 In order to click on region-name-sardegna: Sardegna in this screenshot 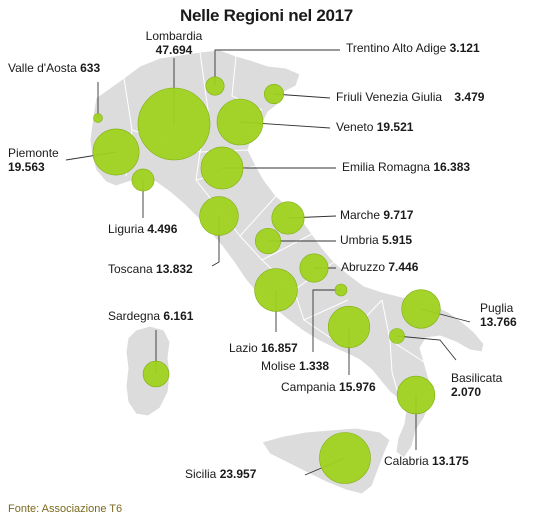, I will do `click(135, 316)`.